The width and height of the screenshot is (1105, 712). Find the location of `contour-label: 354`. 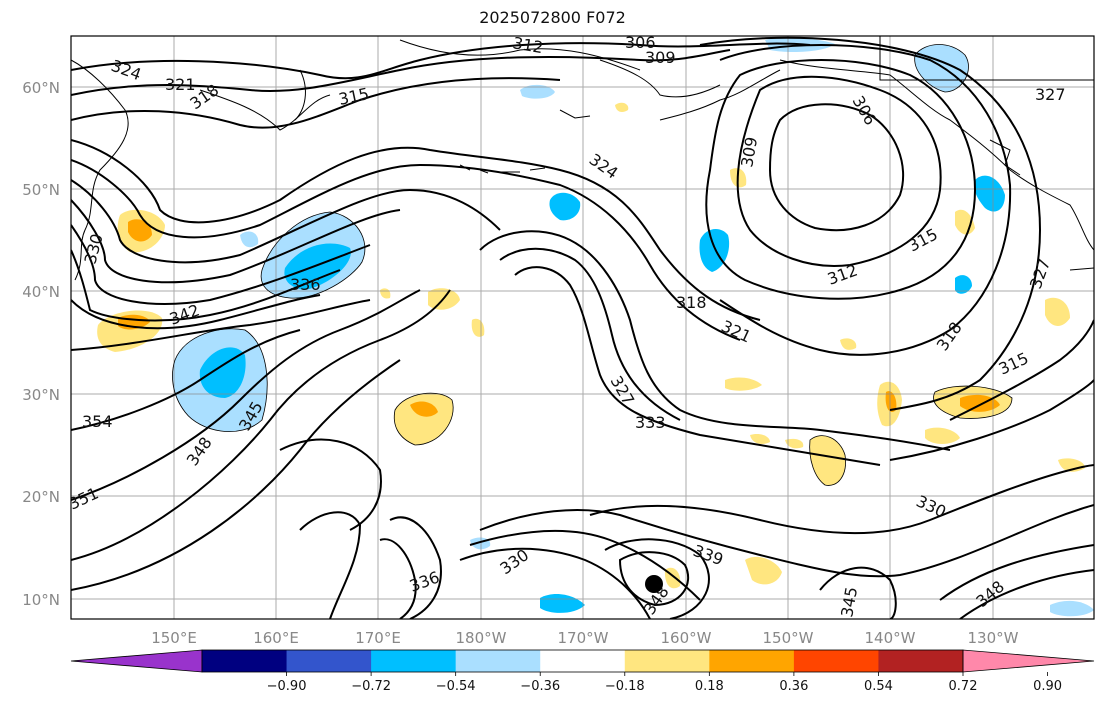

contour-label: 354 is located at coordinates (97, 421).